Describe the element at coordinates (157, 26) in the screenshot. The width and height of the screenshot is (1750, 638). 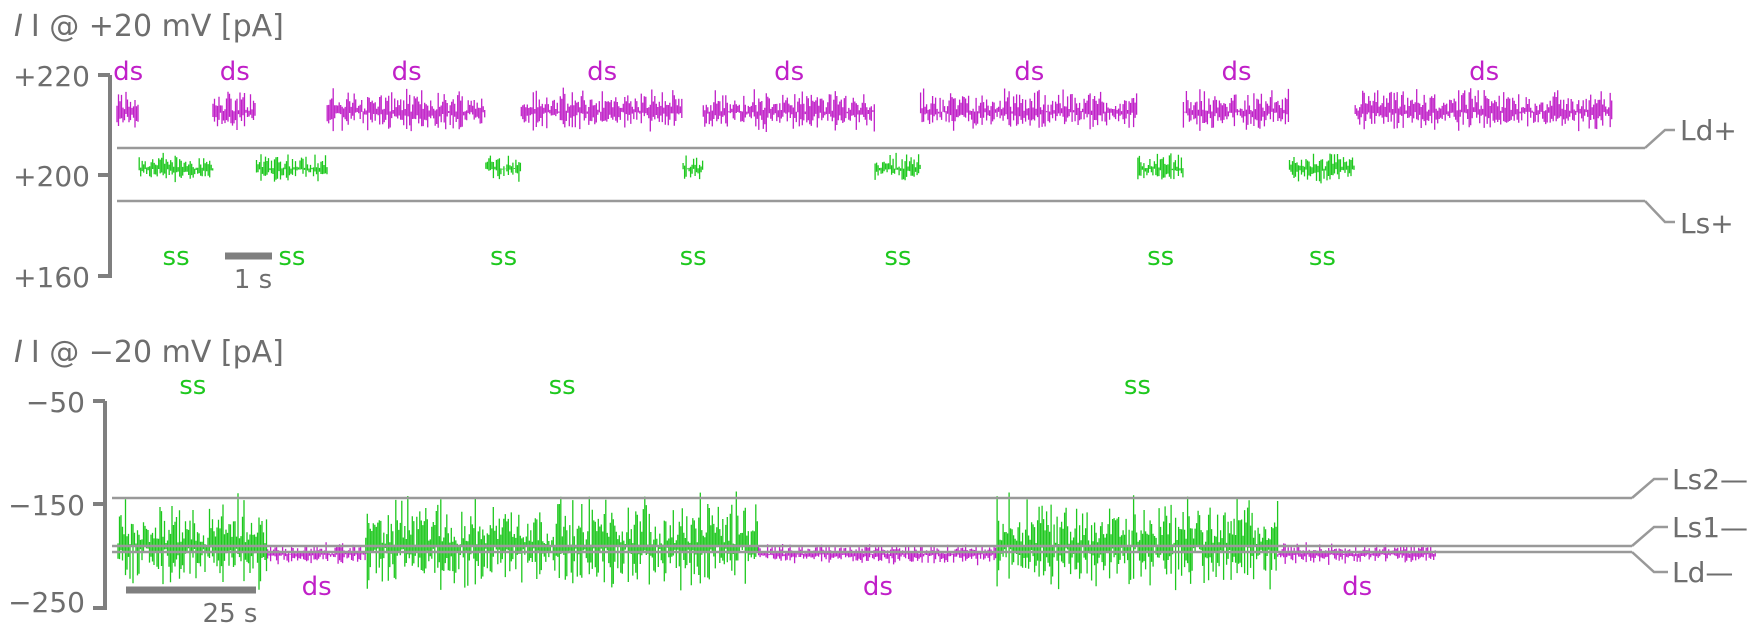
I see `panel-positive-title-text: I @ +20 mV [pA]` at that location.